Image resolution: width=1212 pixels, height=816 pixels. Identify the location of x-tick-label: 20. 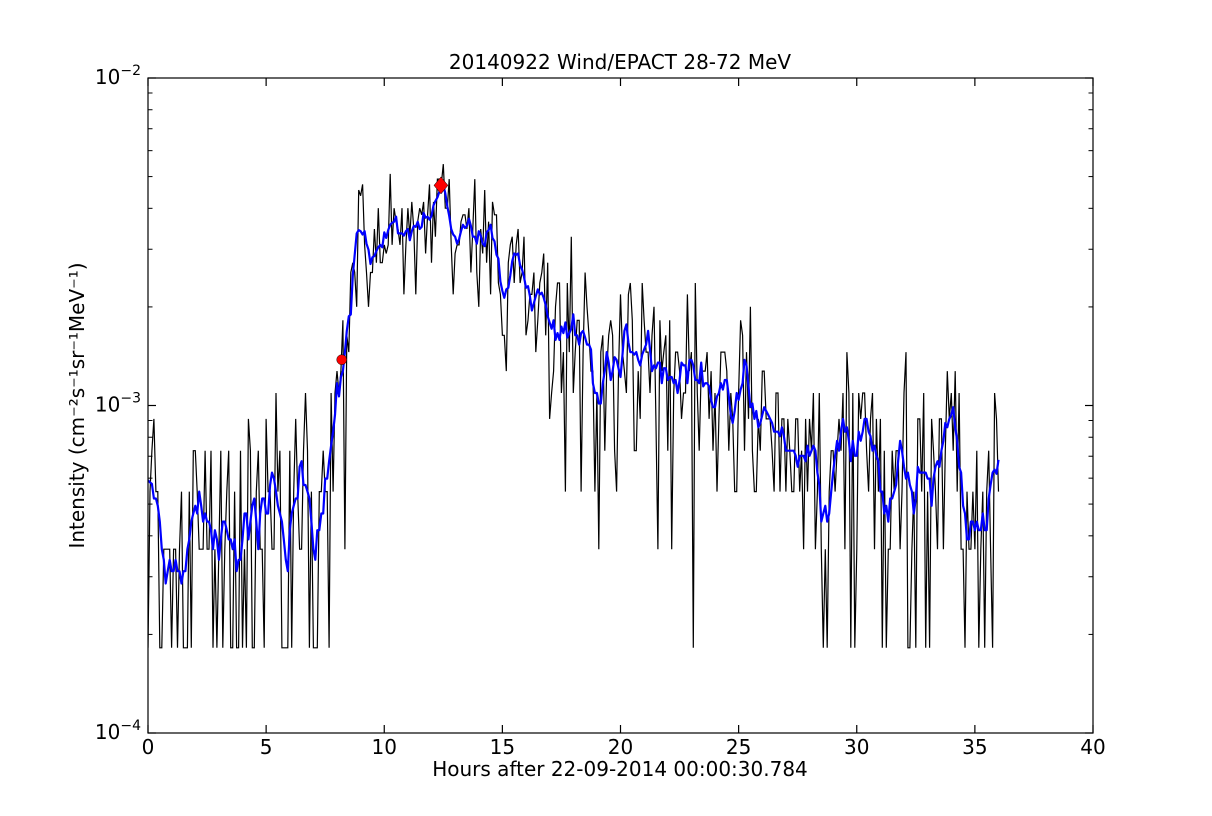
(620, 747).